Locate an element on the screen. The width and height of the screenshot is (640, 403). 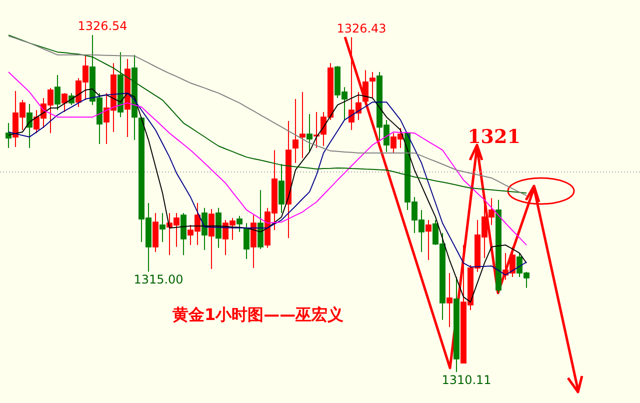
text: 1310.11 is located at coordinates (467, 380).